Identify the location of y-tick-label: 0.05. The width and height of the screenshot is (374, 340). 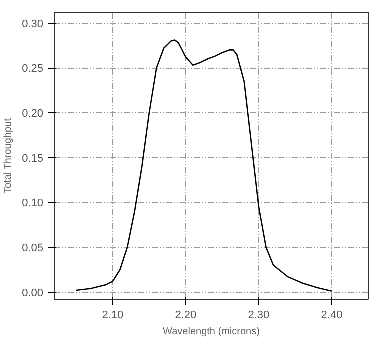
(33, 248).